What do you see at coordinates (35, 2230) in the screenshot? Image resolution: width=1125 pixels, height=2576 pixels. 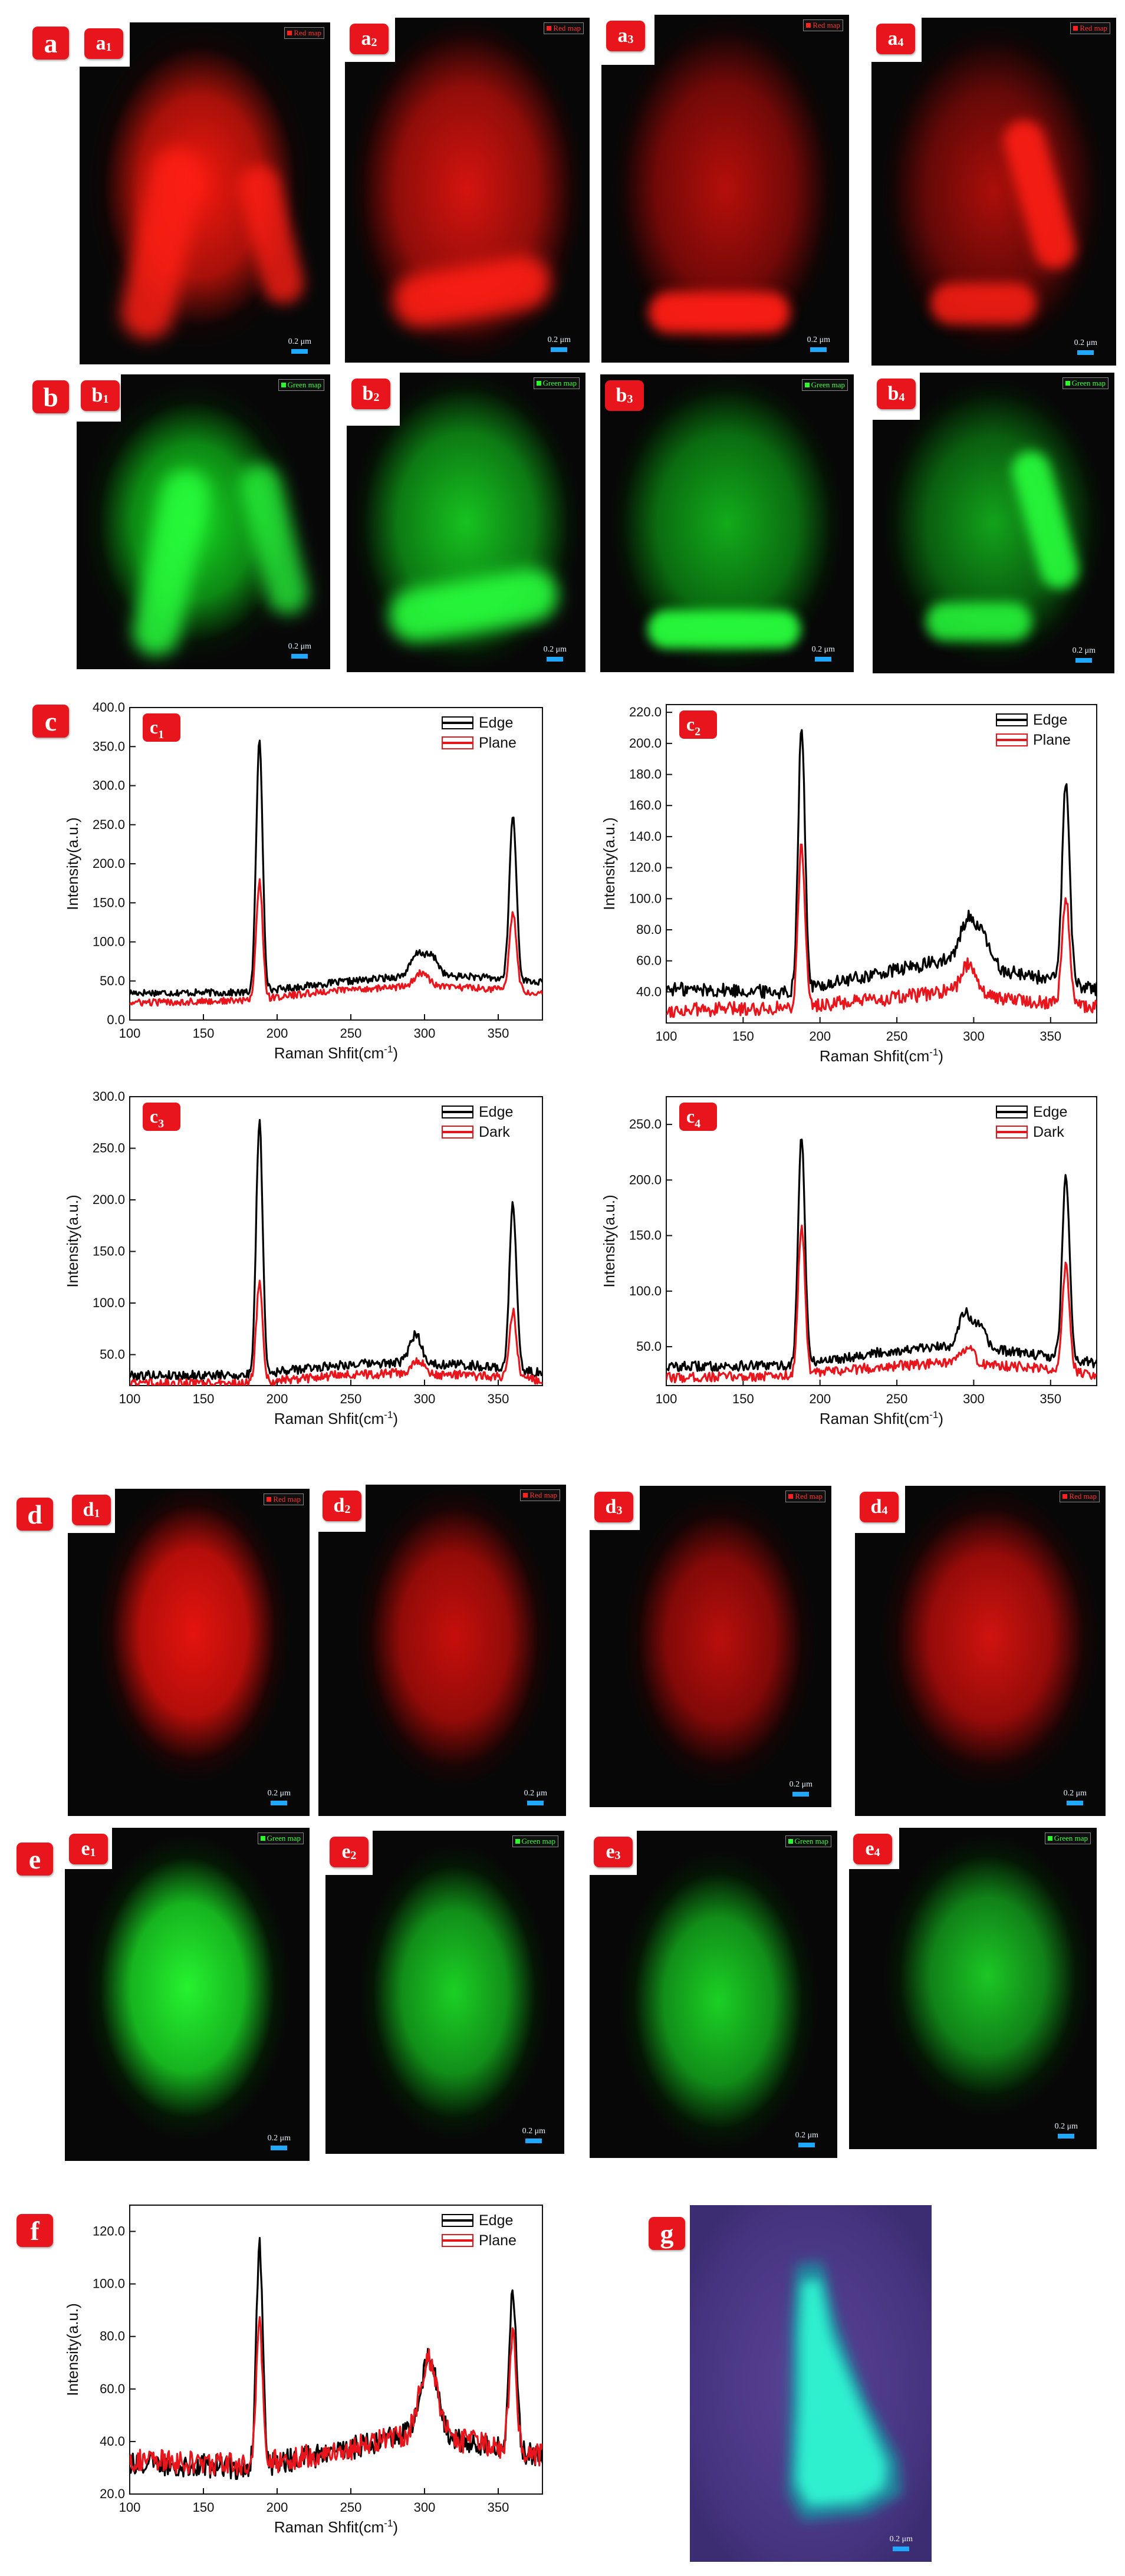 I see `panel-label-f: f` at bounding box center [35, 2230].